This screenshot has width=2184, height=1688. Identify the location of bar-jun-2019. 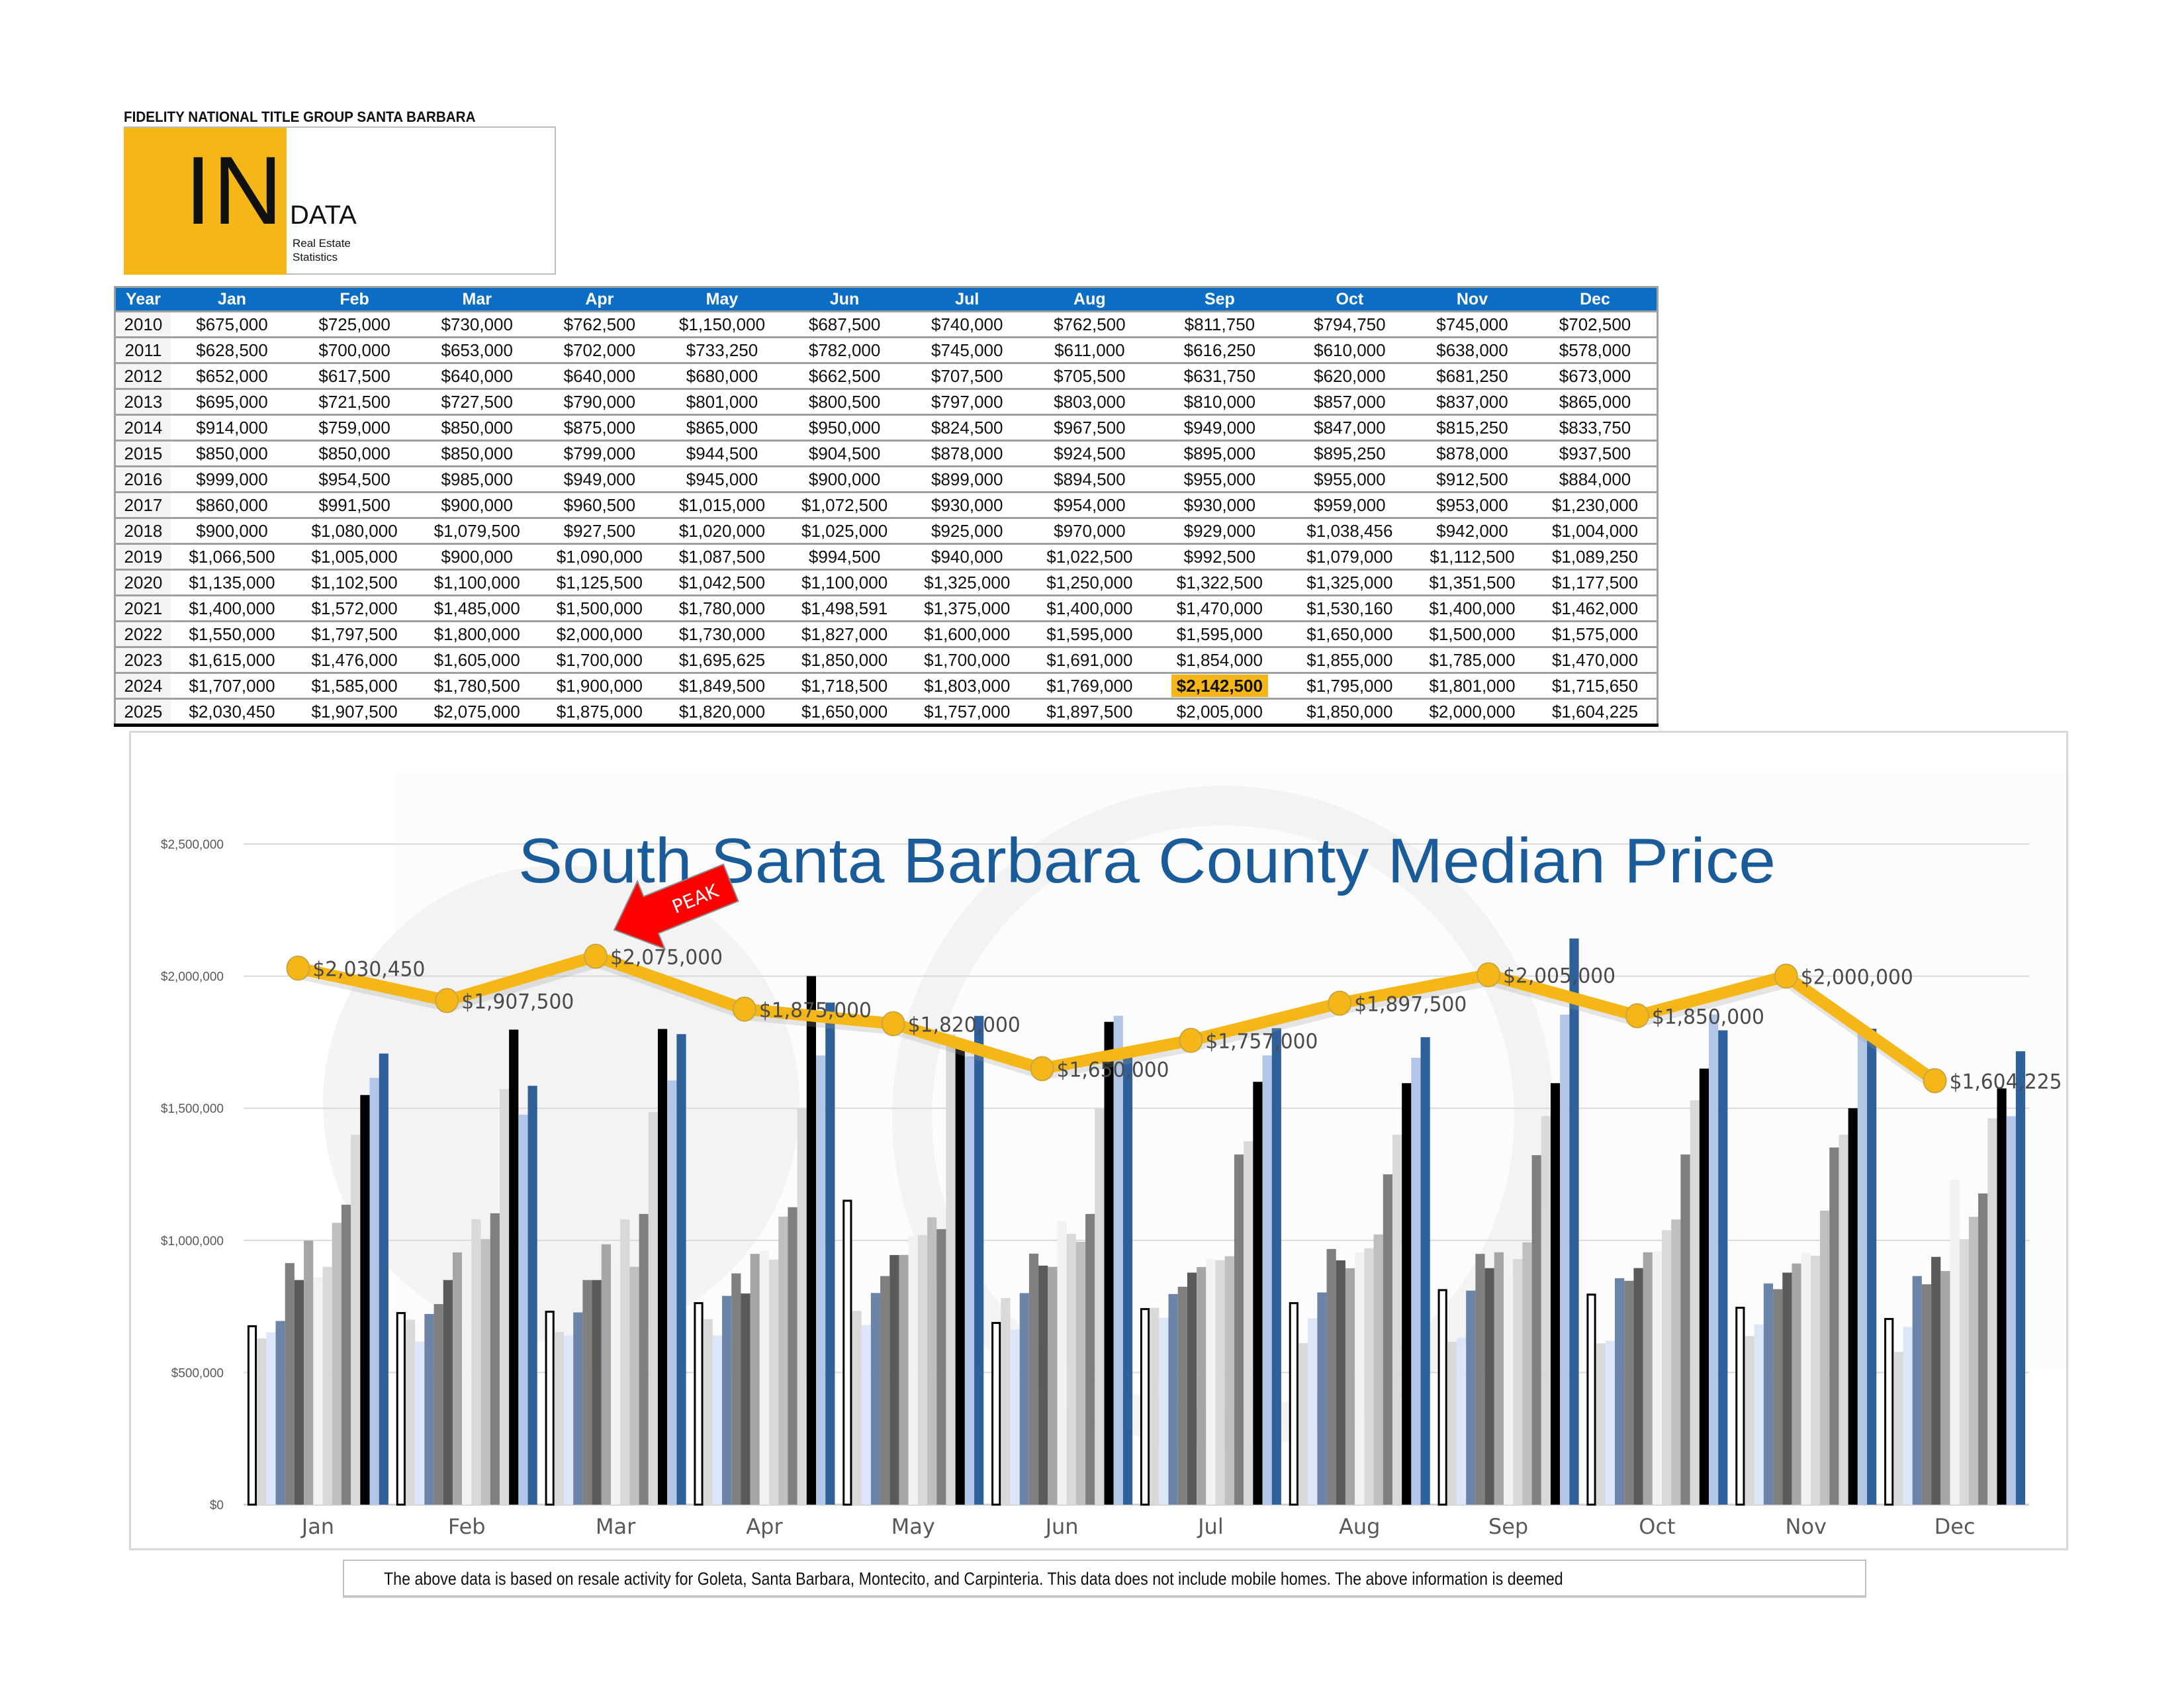
(1080, 1373).